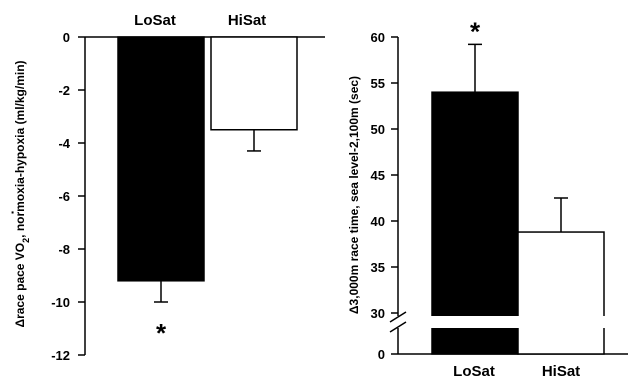  I want to click on left-significance-marker: *, so click(161, 333).